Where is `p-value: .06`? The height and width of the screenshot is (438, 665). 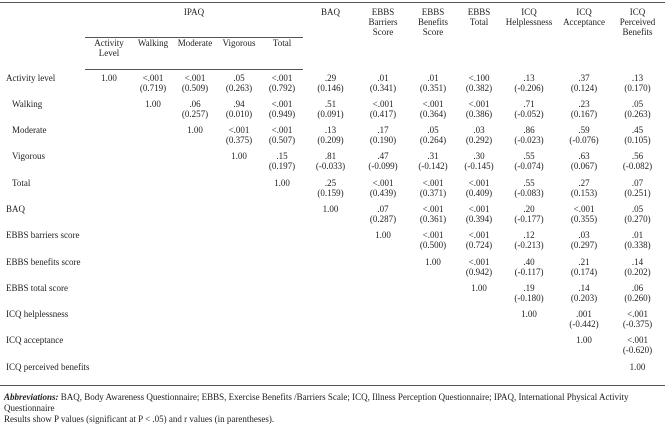 p-value: .06 is located at coordinates (637, 287).